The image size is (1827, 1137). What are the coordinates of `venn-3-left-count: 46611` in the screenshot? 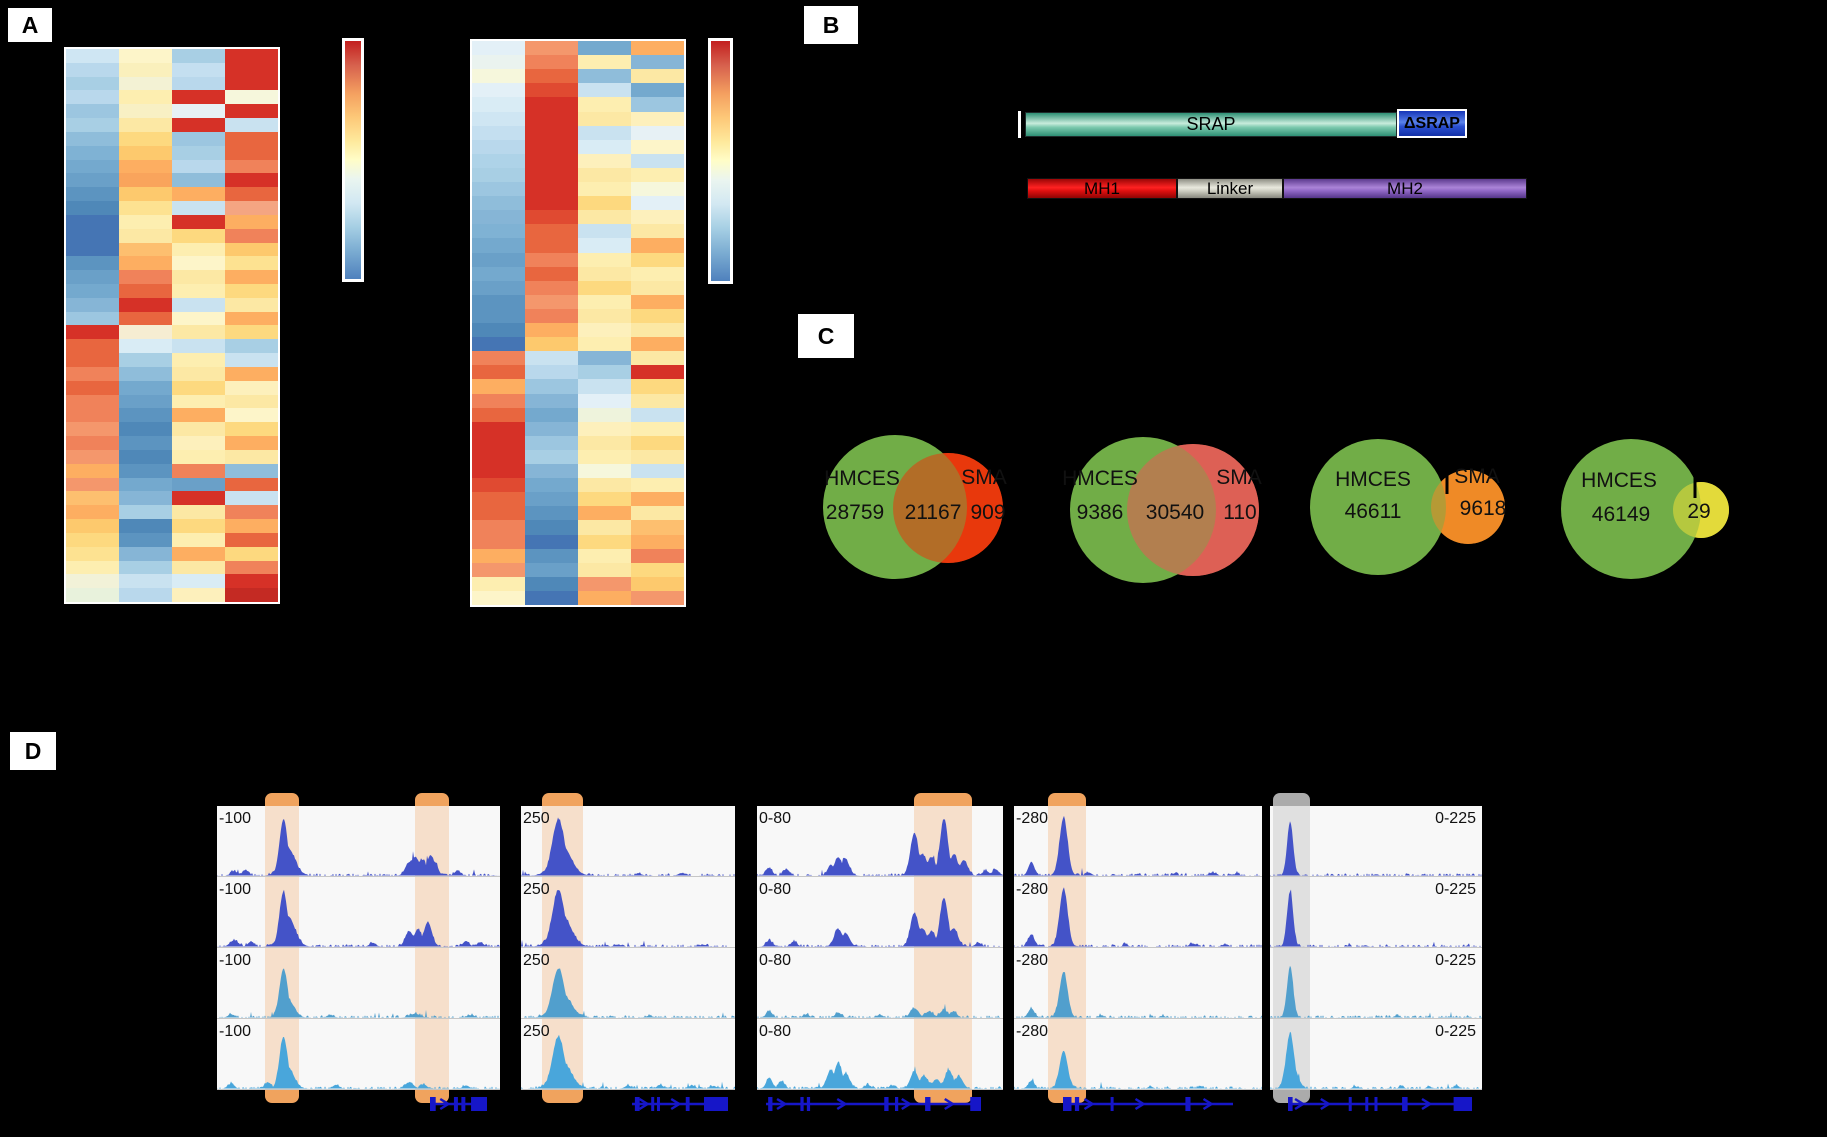 It's located at (1373, 511).